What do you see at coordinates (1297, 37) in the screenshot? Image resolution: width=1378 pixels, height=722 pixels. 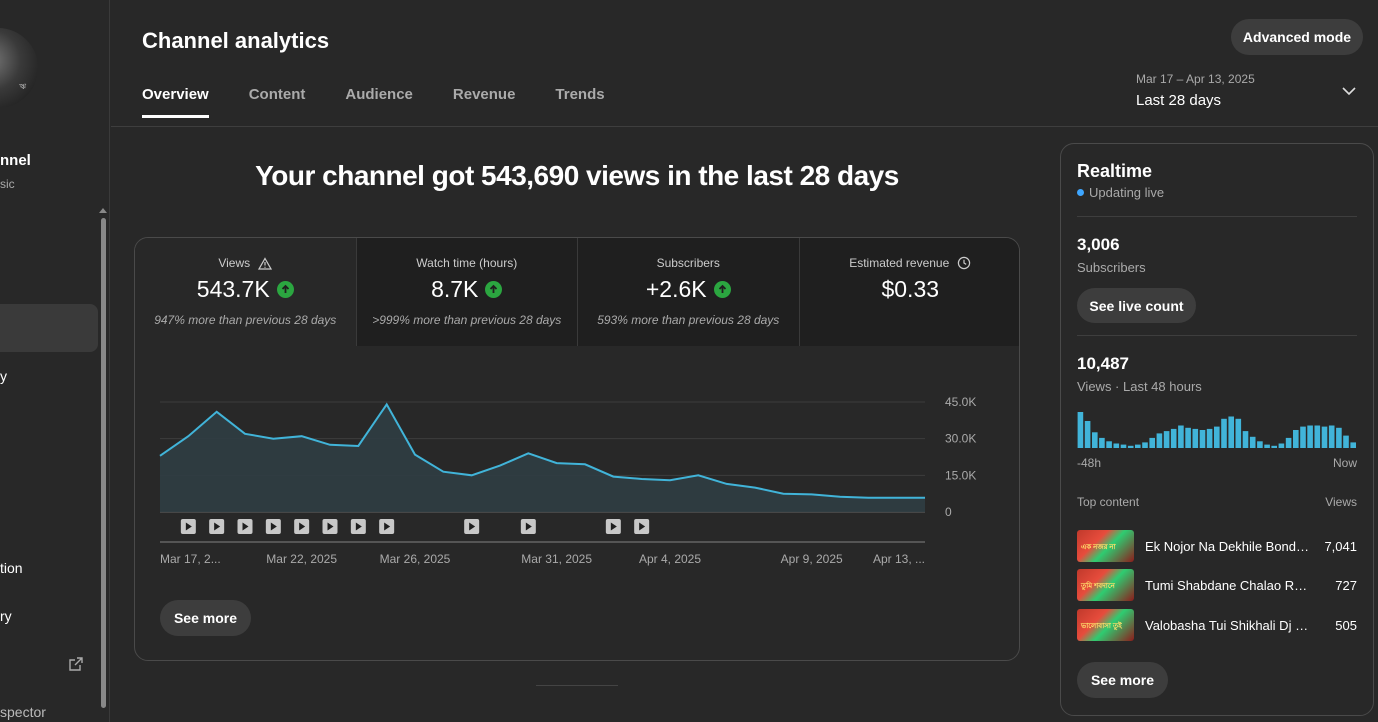 I see `advanced-mode-button: Advanced mode` at bounding box center [1297, 37].